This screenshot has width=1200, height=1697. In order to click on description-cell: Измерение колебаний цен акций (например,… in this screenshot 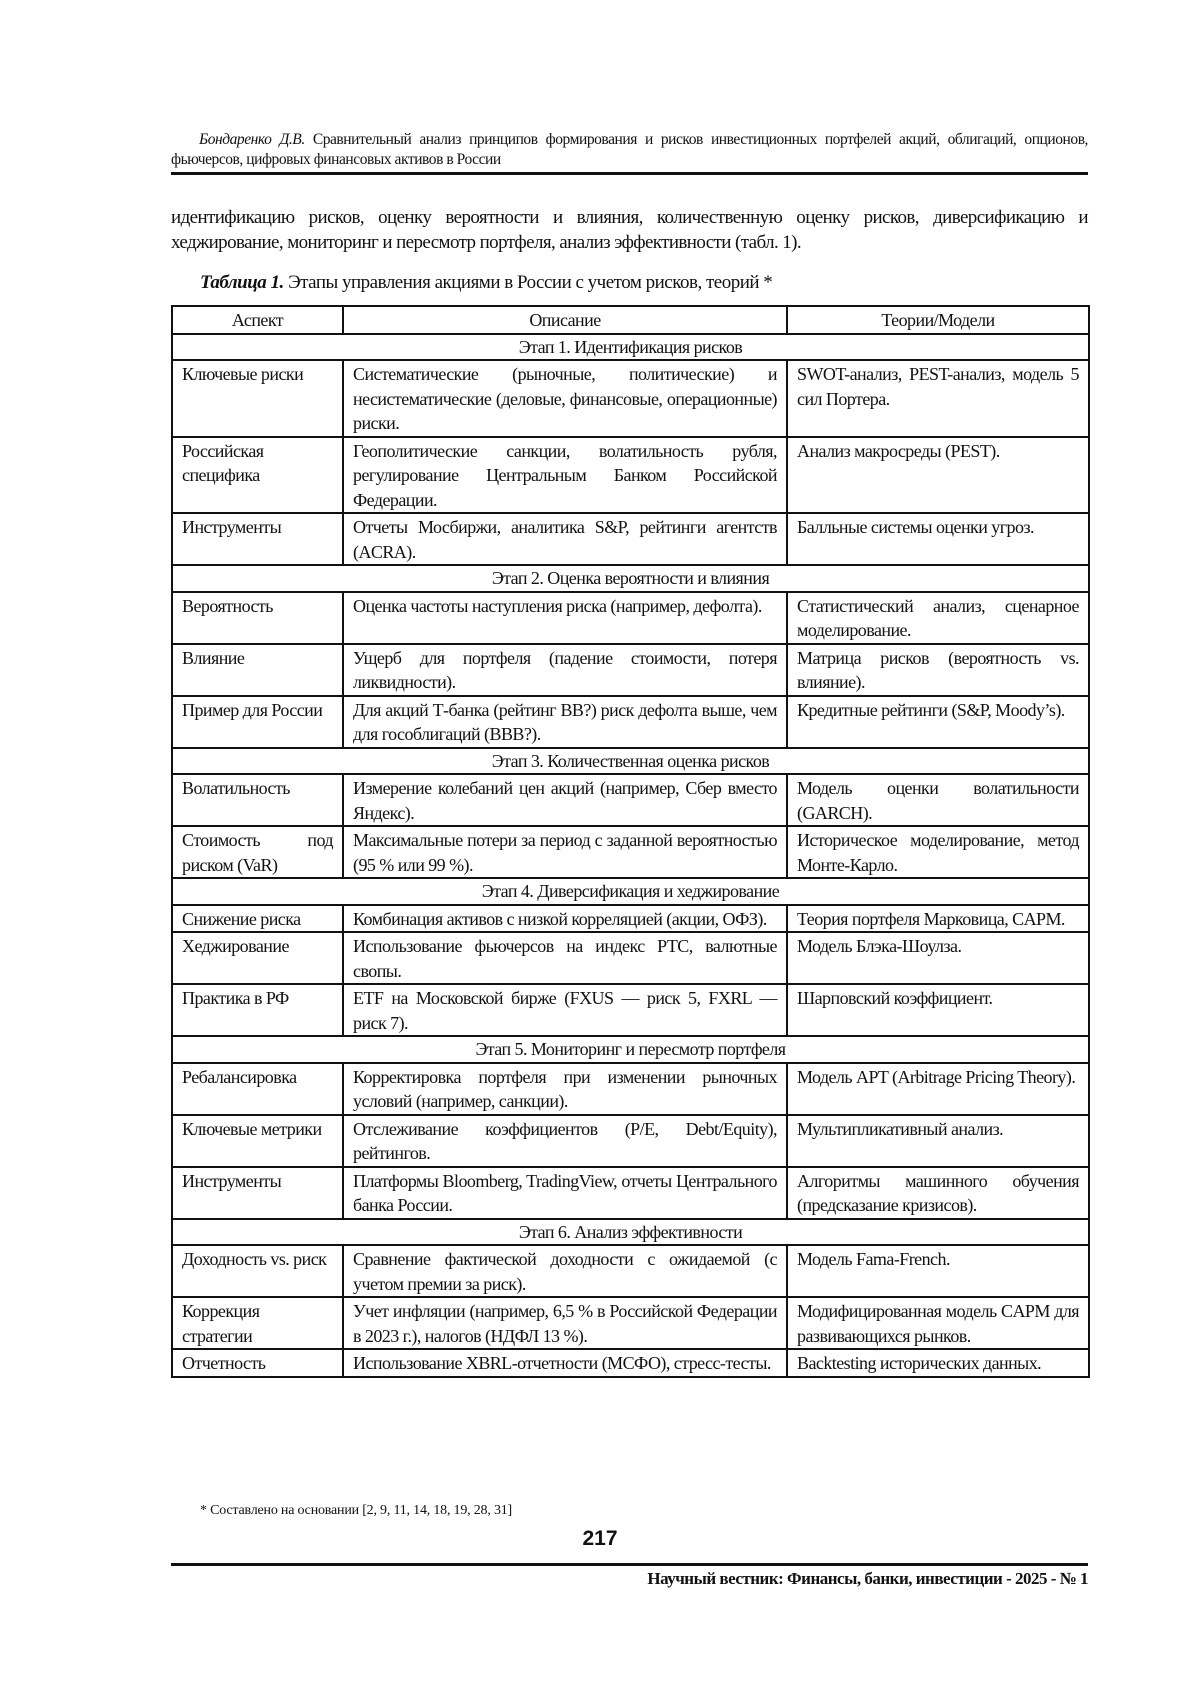, I will do `click(565, 800)`.